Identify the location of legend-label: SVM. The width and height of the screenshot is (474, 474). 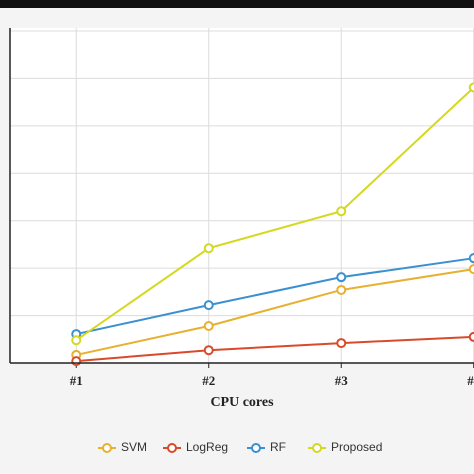
(134, 447).